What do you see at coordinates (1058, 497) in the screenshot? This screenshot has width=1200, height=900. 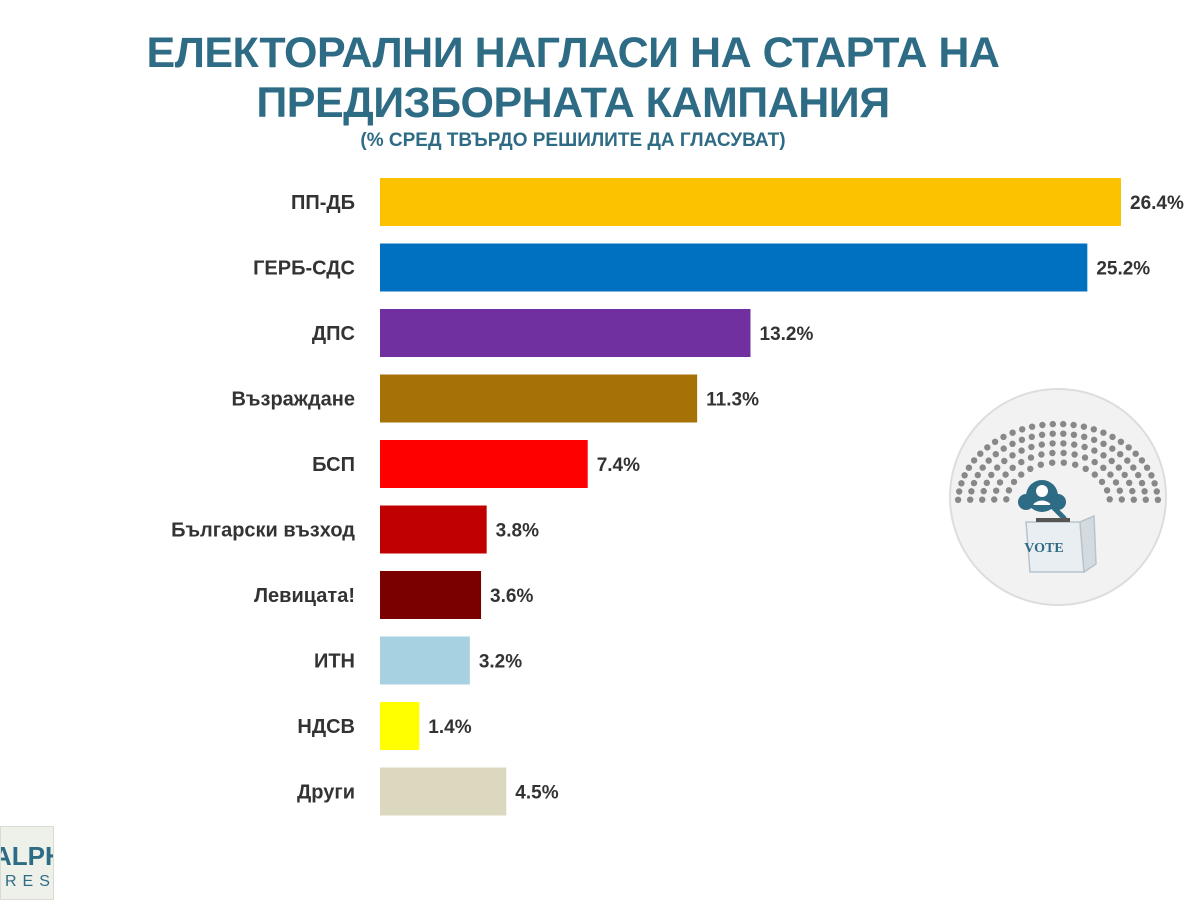 I see `parliament-vote-icon: VOTE` at bounding box center [1058, 497].